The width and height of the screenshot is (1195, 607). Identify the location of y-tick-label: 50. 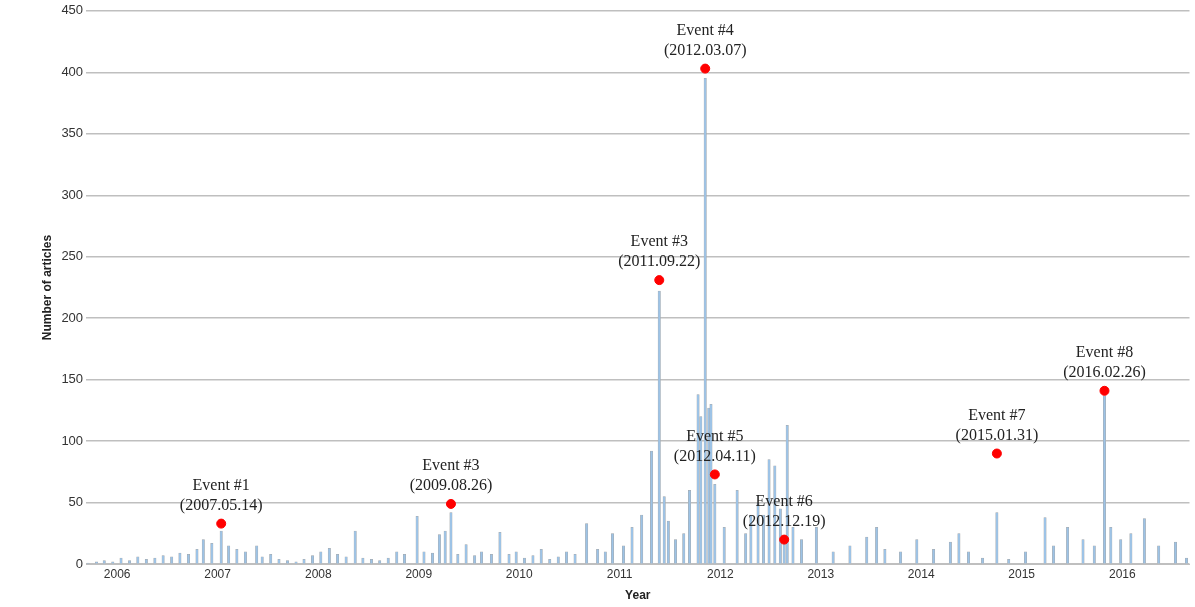
(76, 502).